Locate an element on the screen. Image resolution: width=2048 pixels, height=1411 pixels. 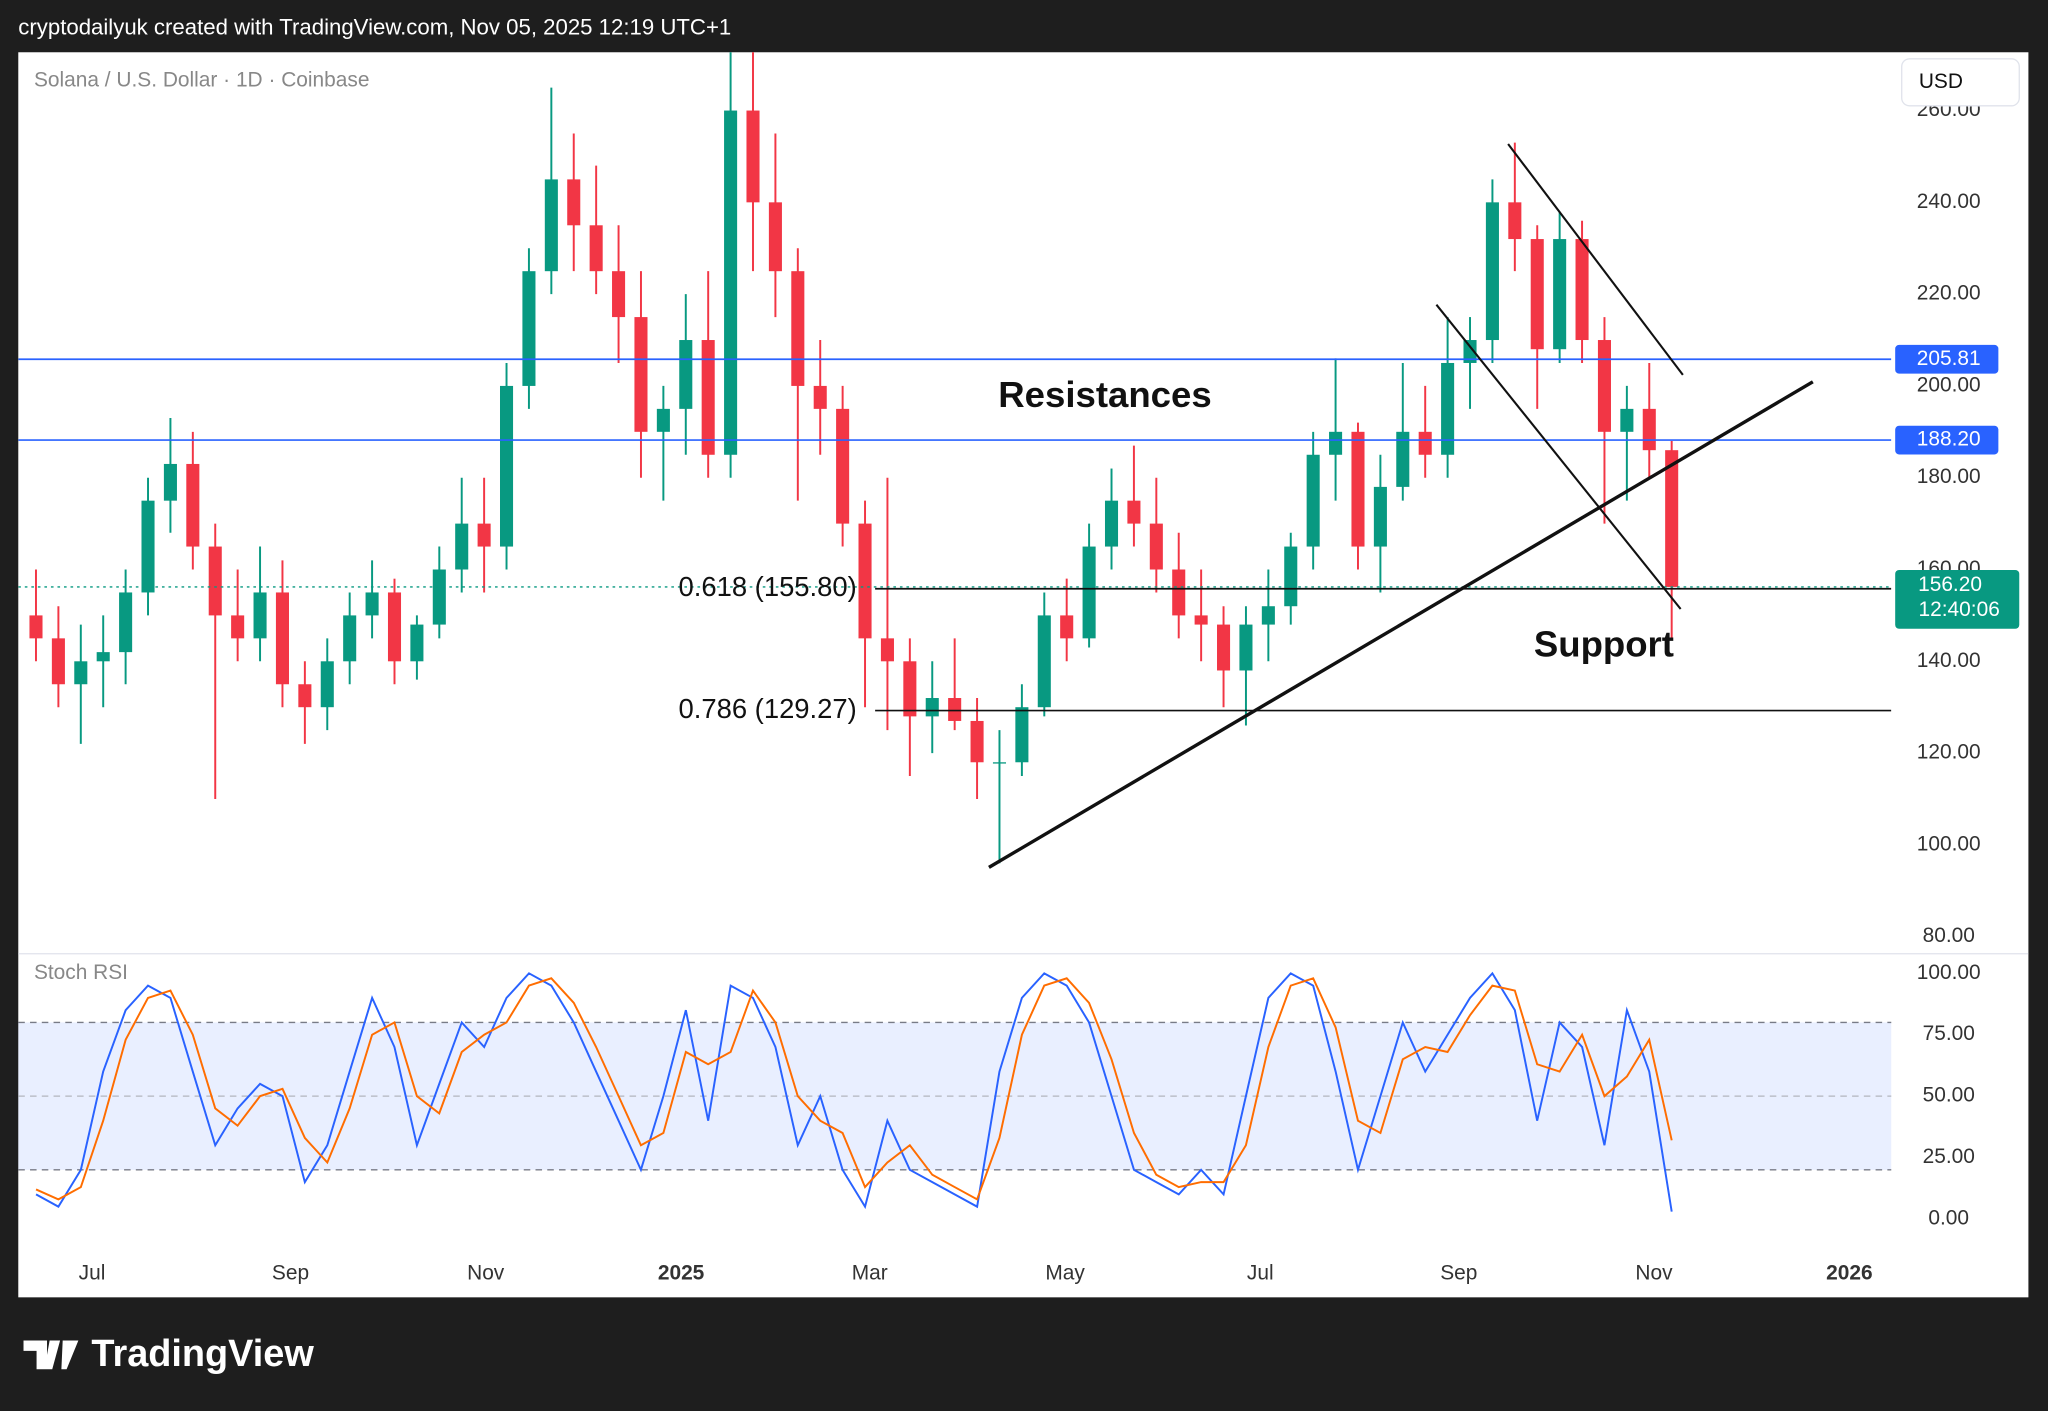
y-tick-label: 180.00 is located at coordinates (1949, 476).